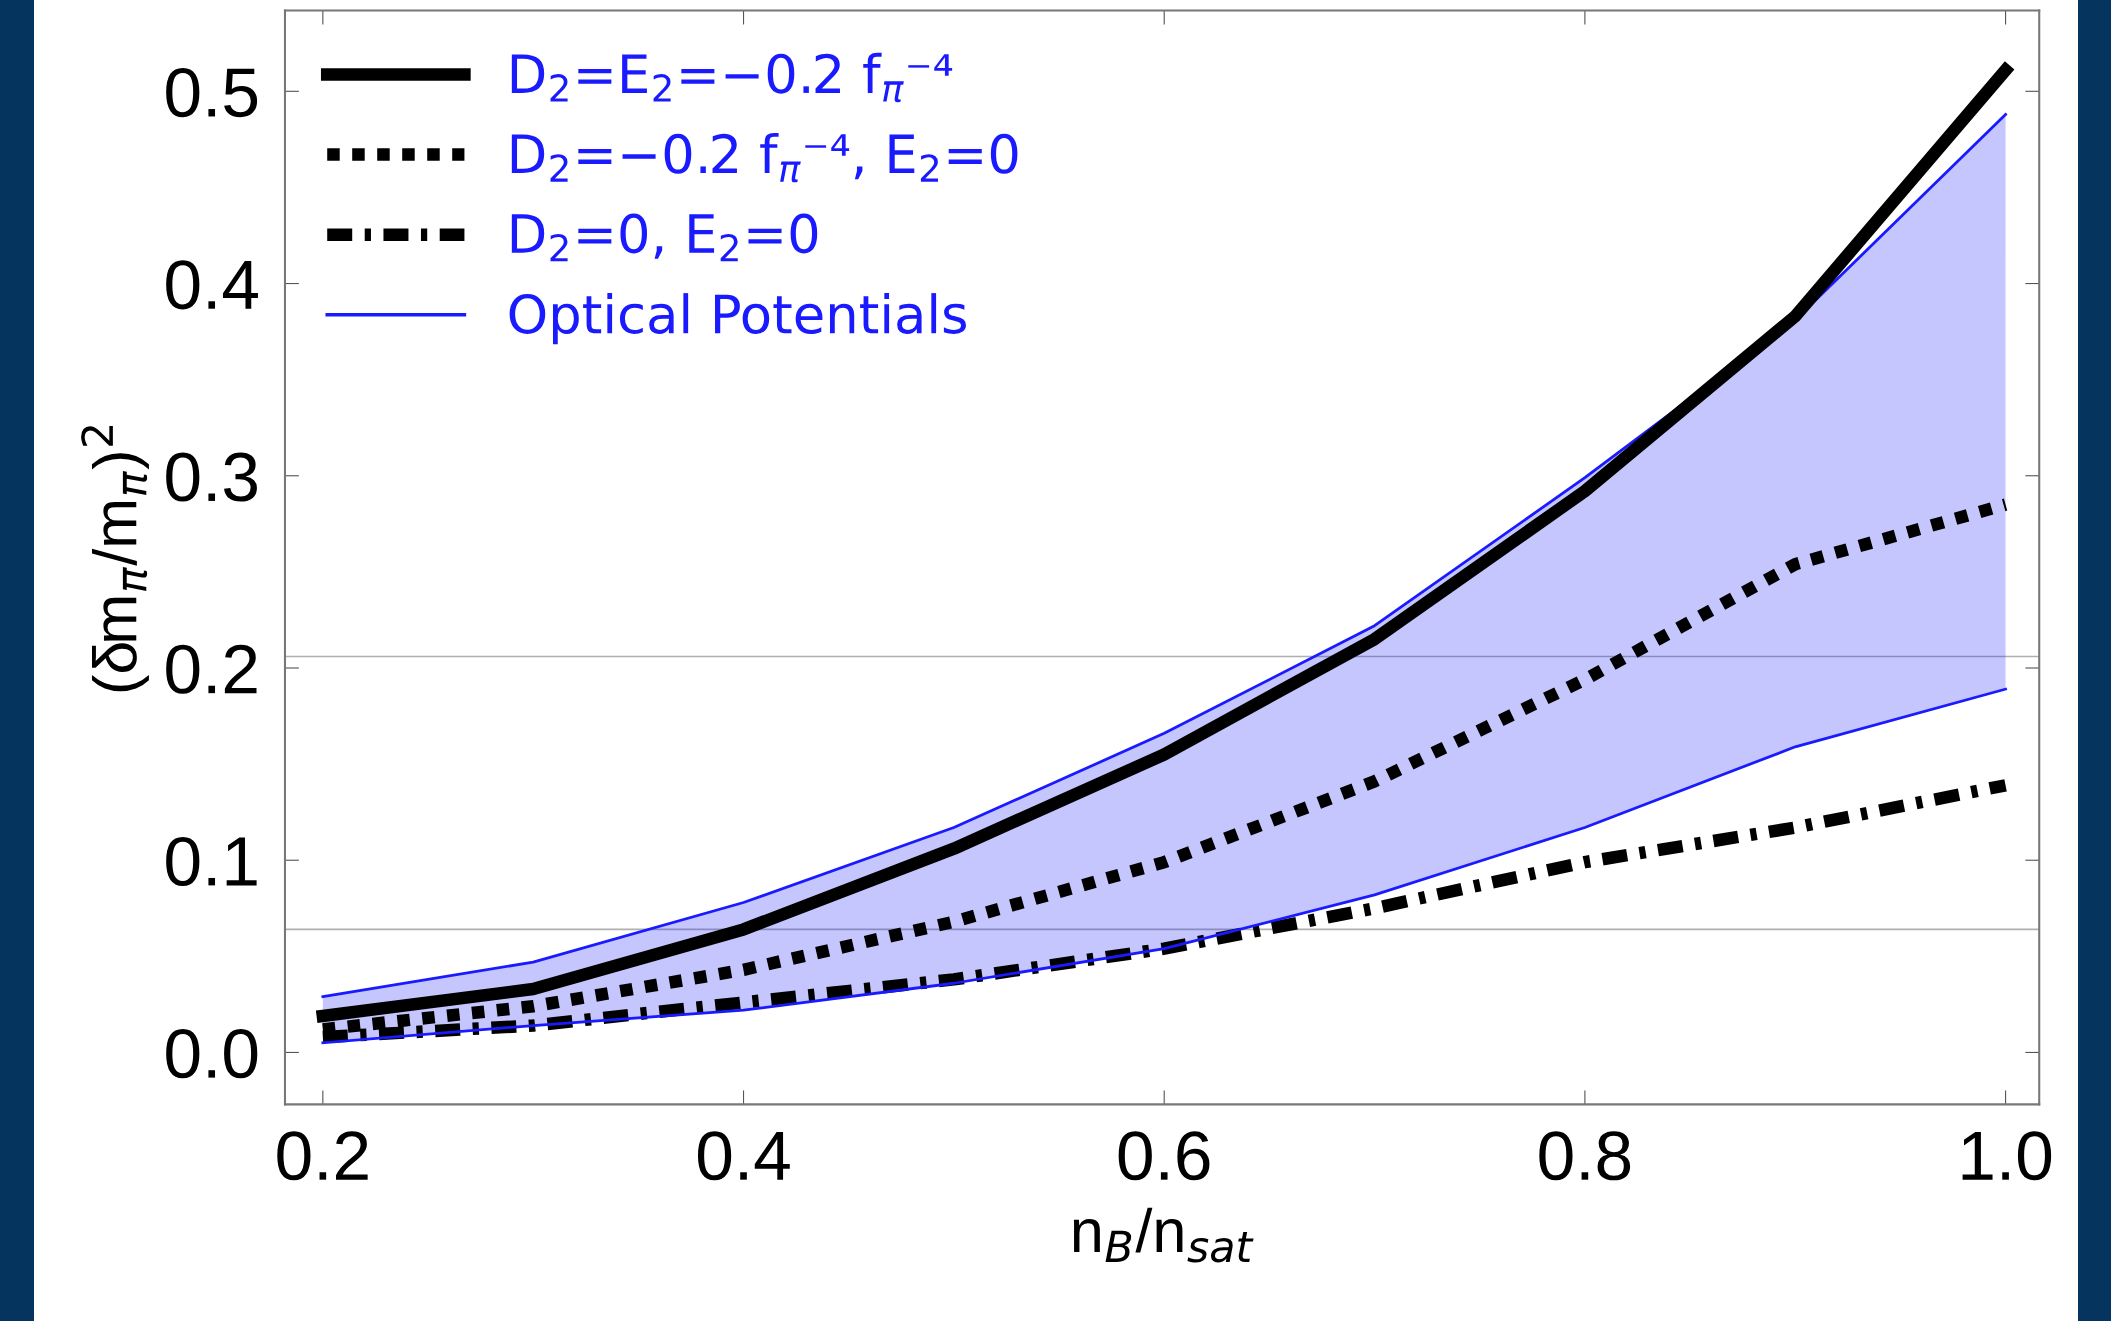 This screenshot has width=2111, height=1321. What do you see at coordinates (211, 669) in the screenshot?
I see `y-tick-label: 0.2` at bounding box center [211, 669].